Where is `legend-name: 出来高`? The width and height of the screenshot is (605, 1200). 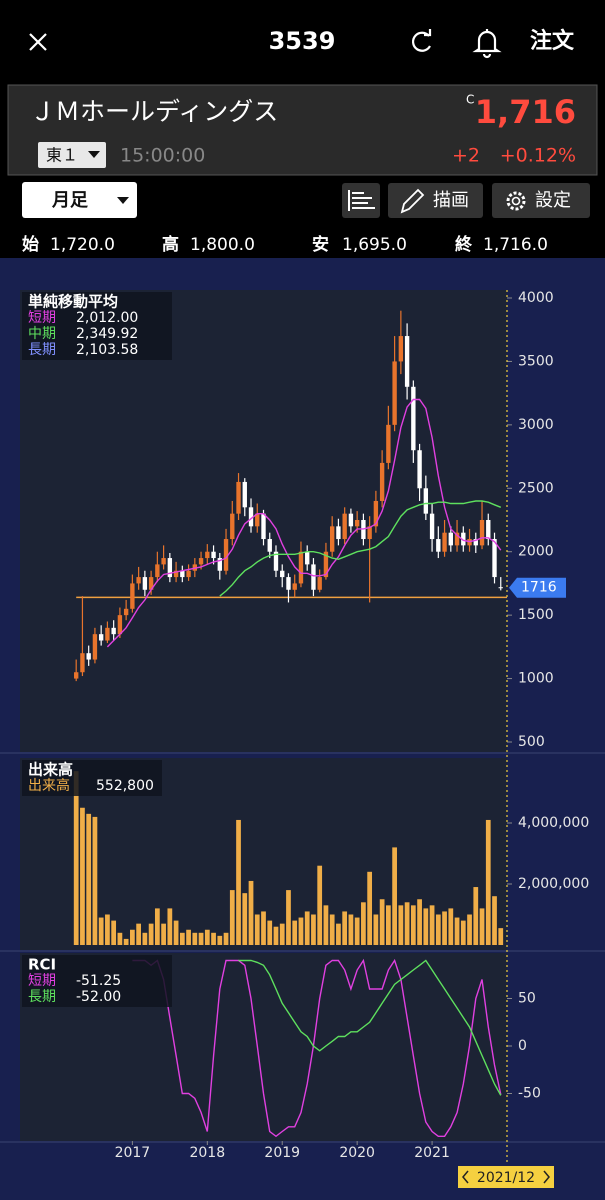
legend-name: 出来高 is located at coordinates (49, 785).